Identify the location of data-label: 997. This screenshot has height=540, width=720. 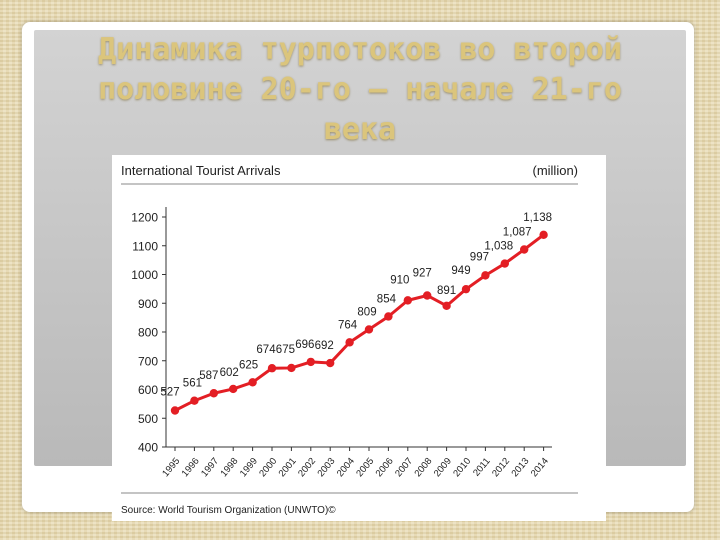
(479, 257).